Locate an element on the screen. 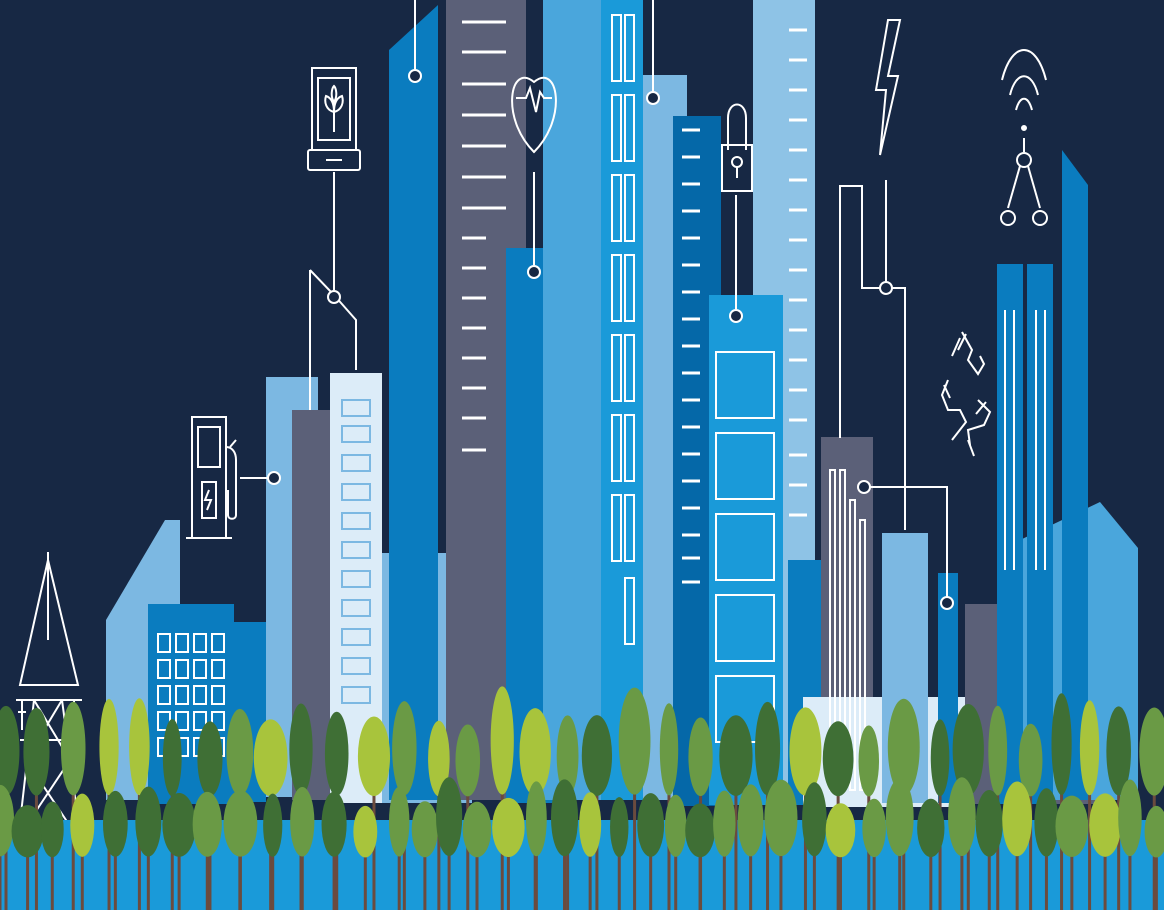 The image size is (1164, 924). wifi-network-icon is located at coordinates (1024, 137).